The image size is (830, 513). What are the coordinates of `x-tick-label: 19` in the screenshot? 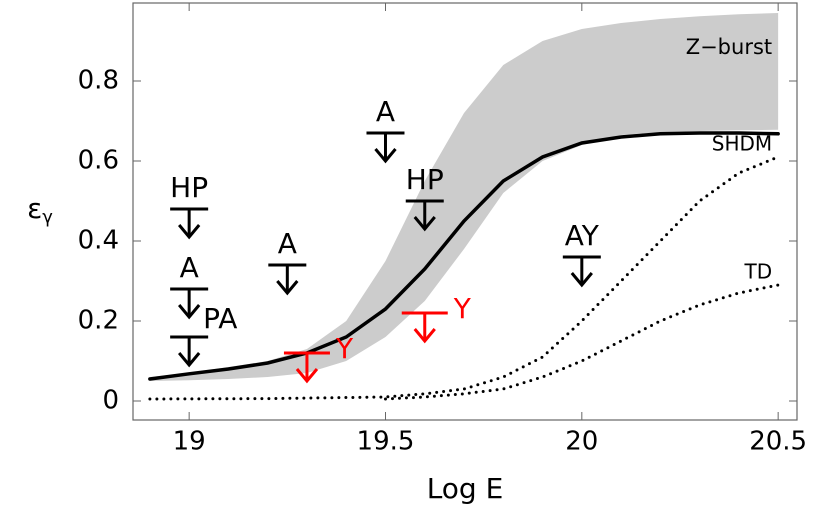 It's located at (189, 442).